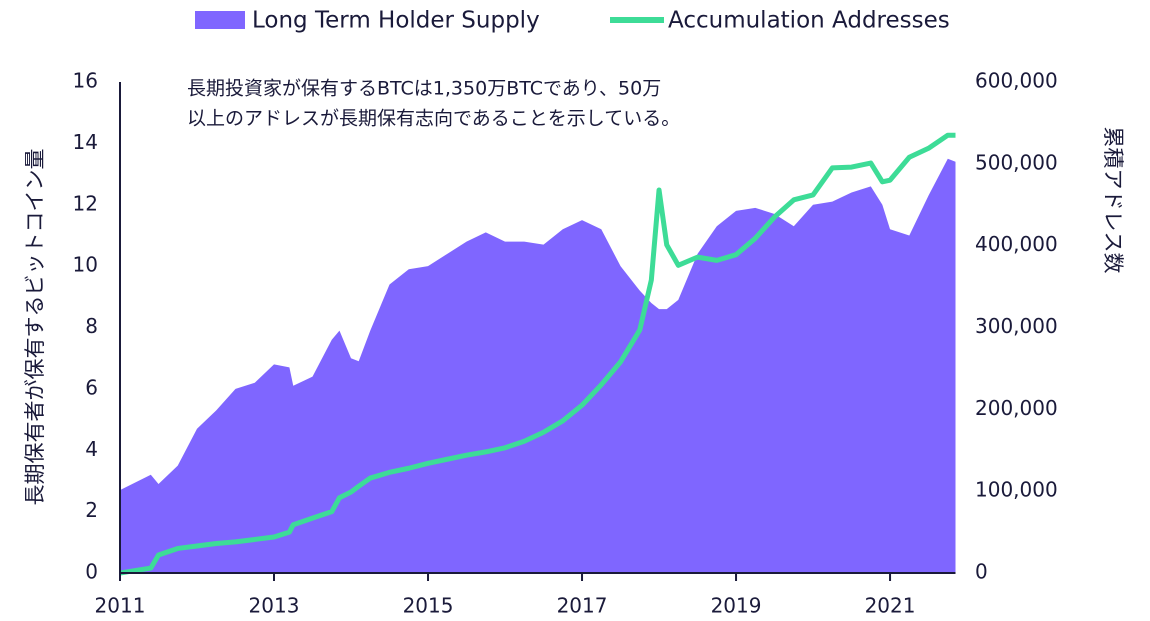 The image size is (1150, 621). I want to click on x-tick-label: 2013, so click(274, 606).